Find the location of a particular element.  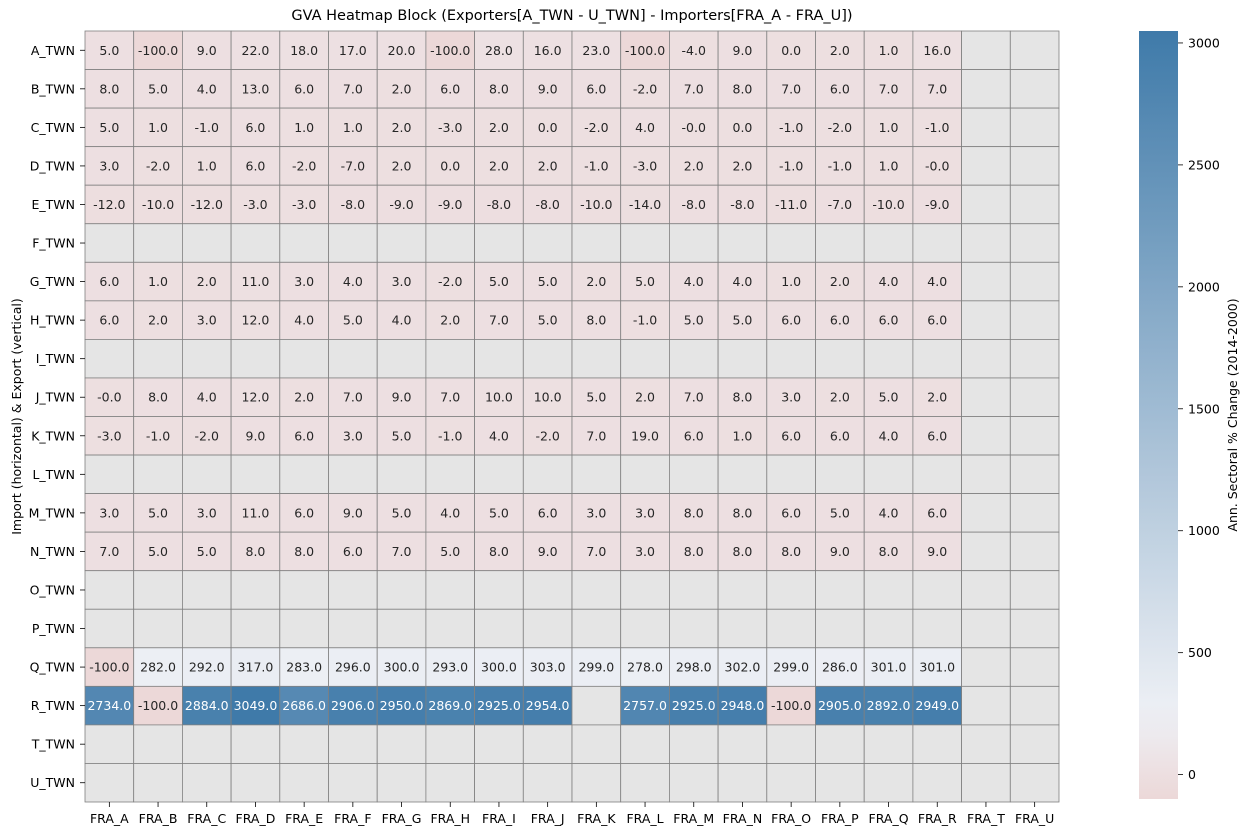

y-tick-label: U_TWN is located at coordinates (52, 782).